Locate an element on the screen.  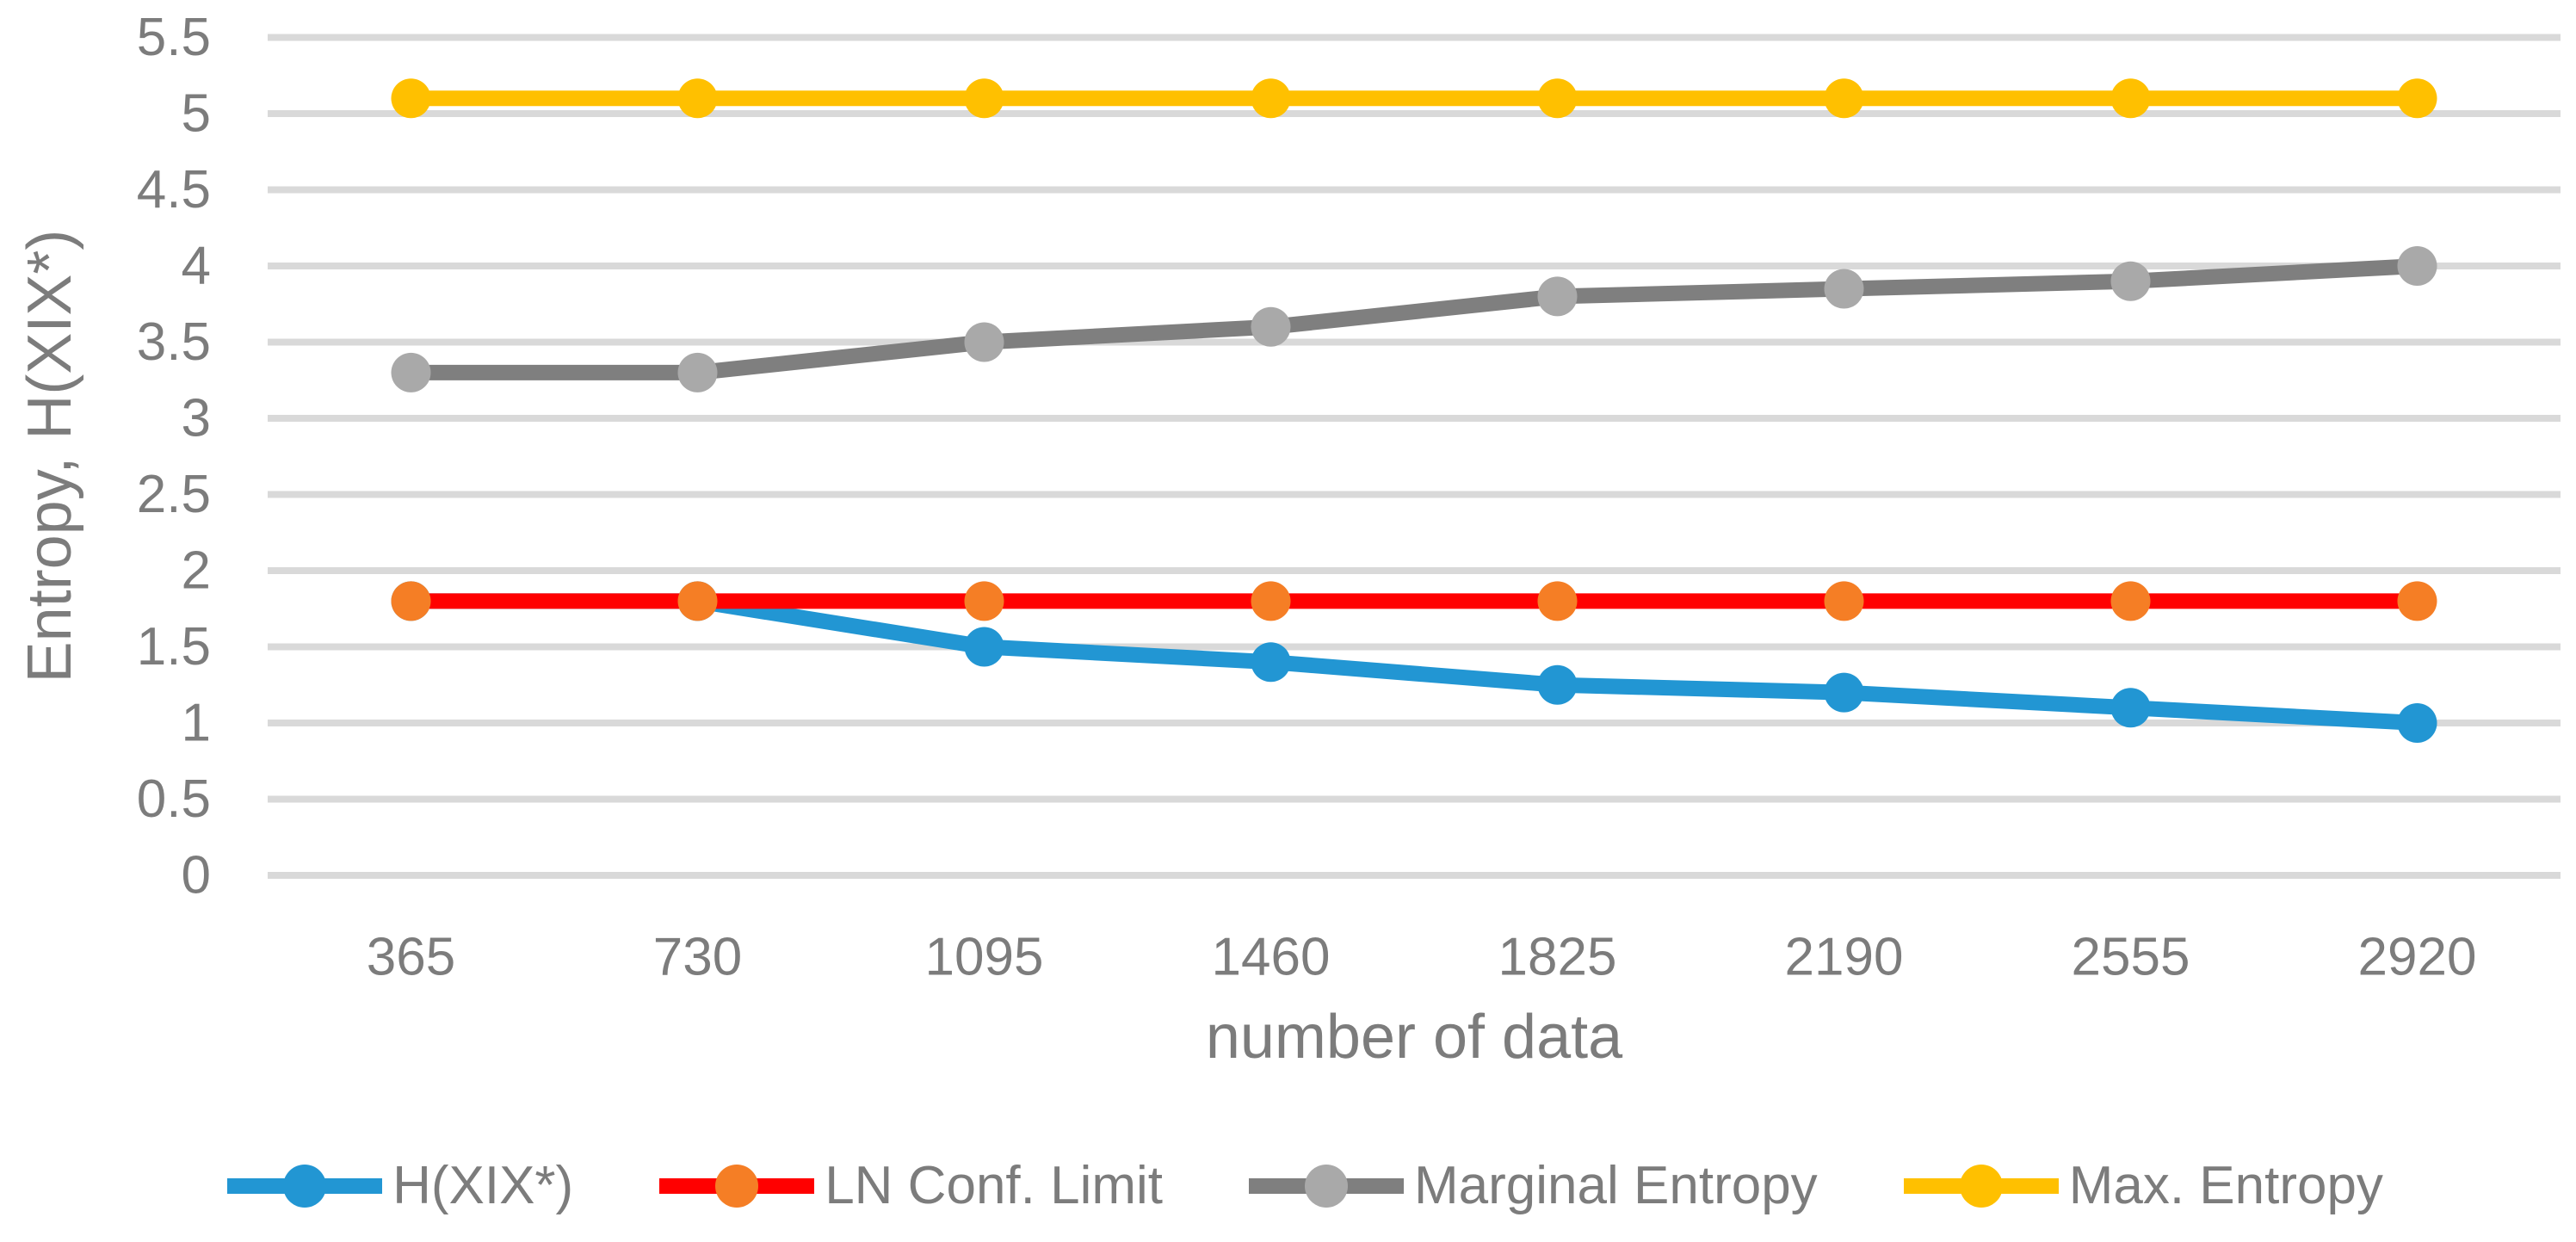
x-tick-label: 2555 is located at coordinates (2131, 958).